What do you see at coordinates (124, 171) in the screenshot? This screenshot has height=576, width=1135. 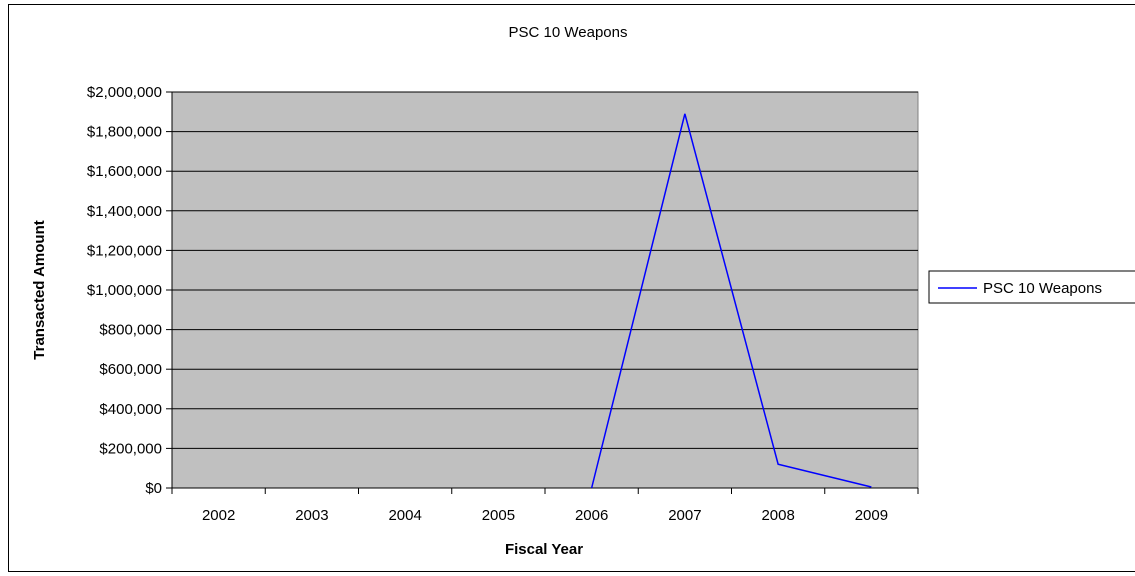 I see `y-tick-label: $1,600,000` at bounding box center [124, 171].